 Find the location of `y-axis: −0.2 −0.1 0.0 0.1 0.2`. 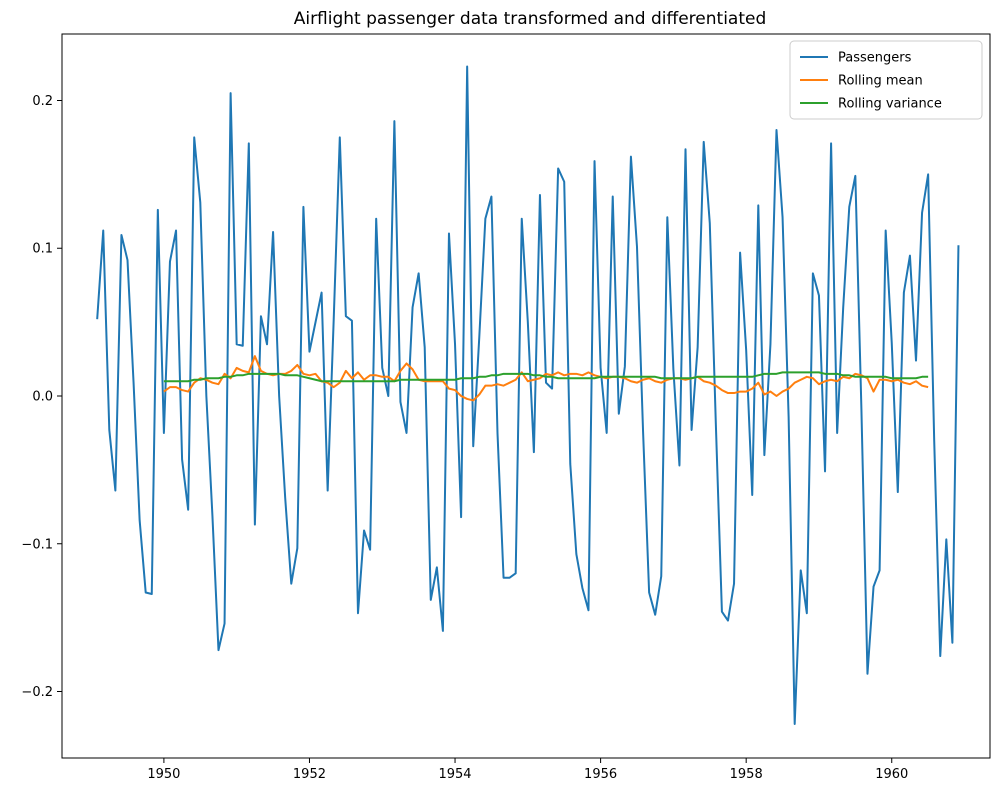

y-axis: −0.2 −0.1 0.0 0.1 0.2 is located at coordinates (41, 397).